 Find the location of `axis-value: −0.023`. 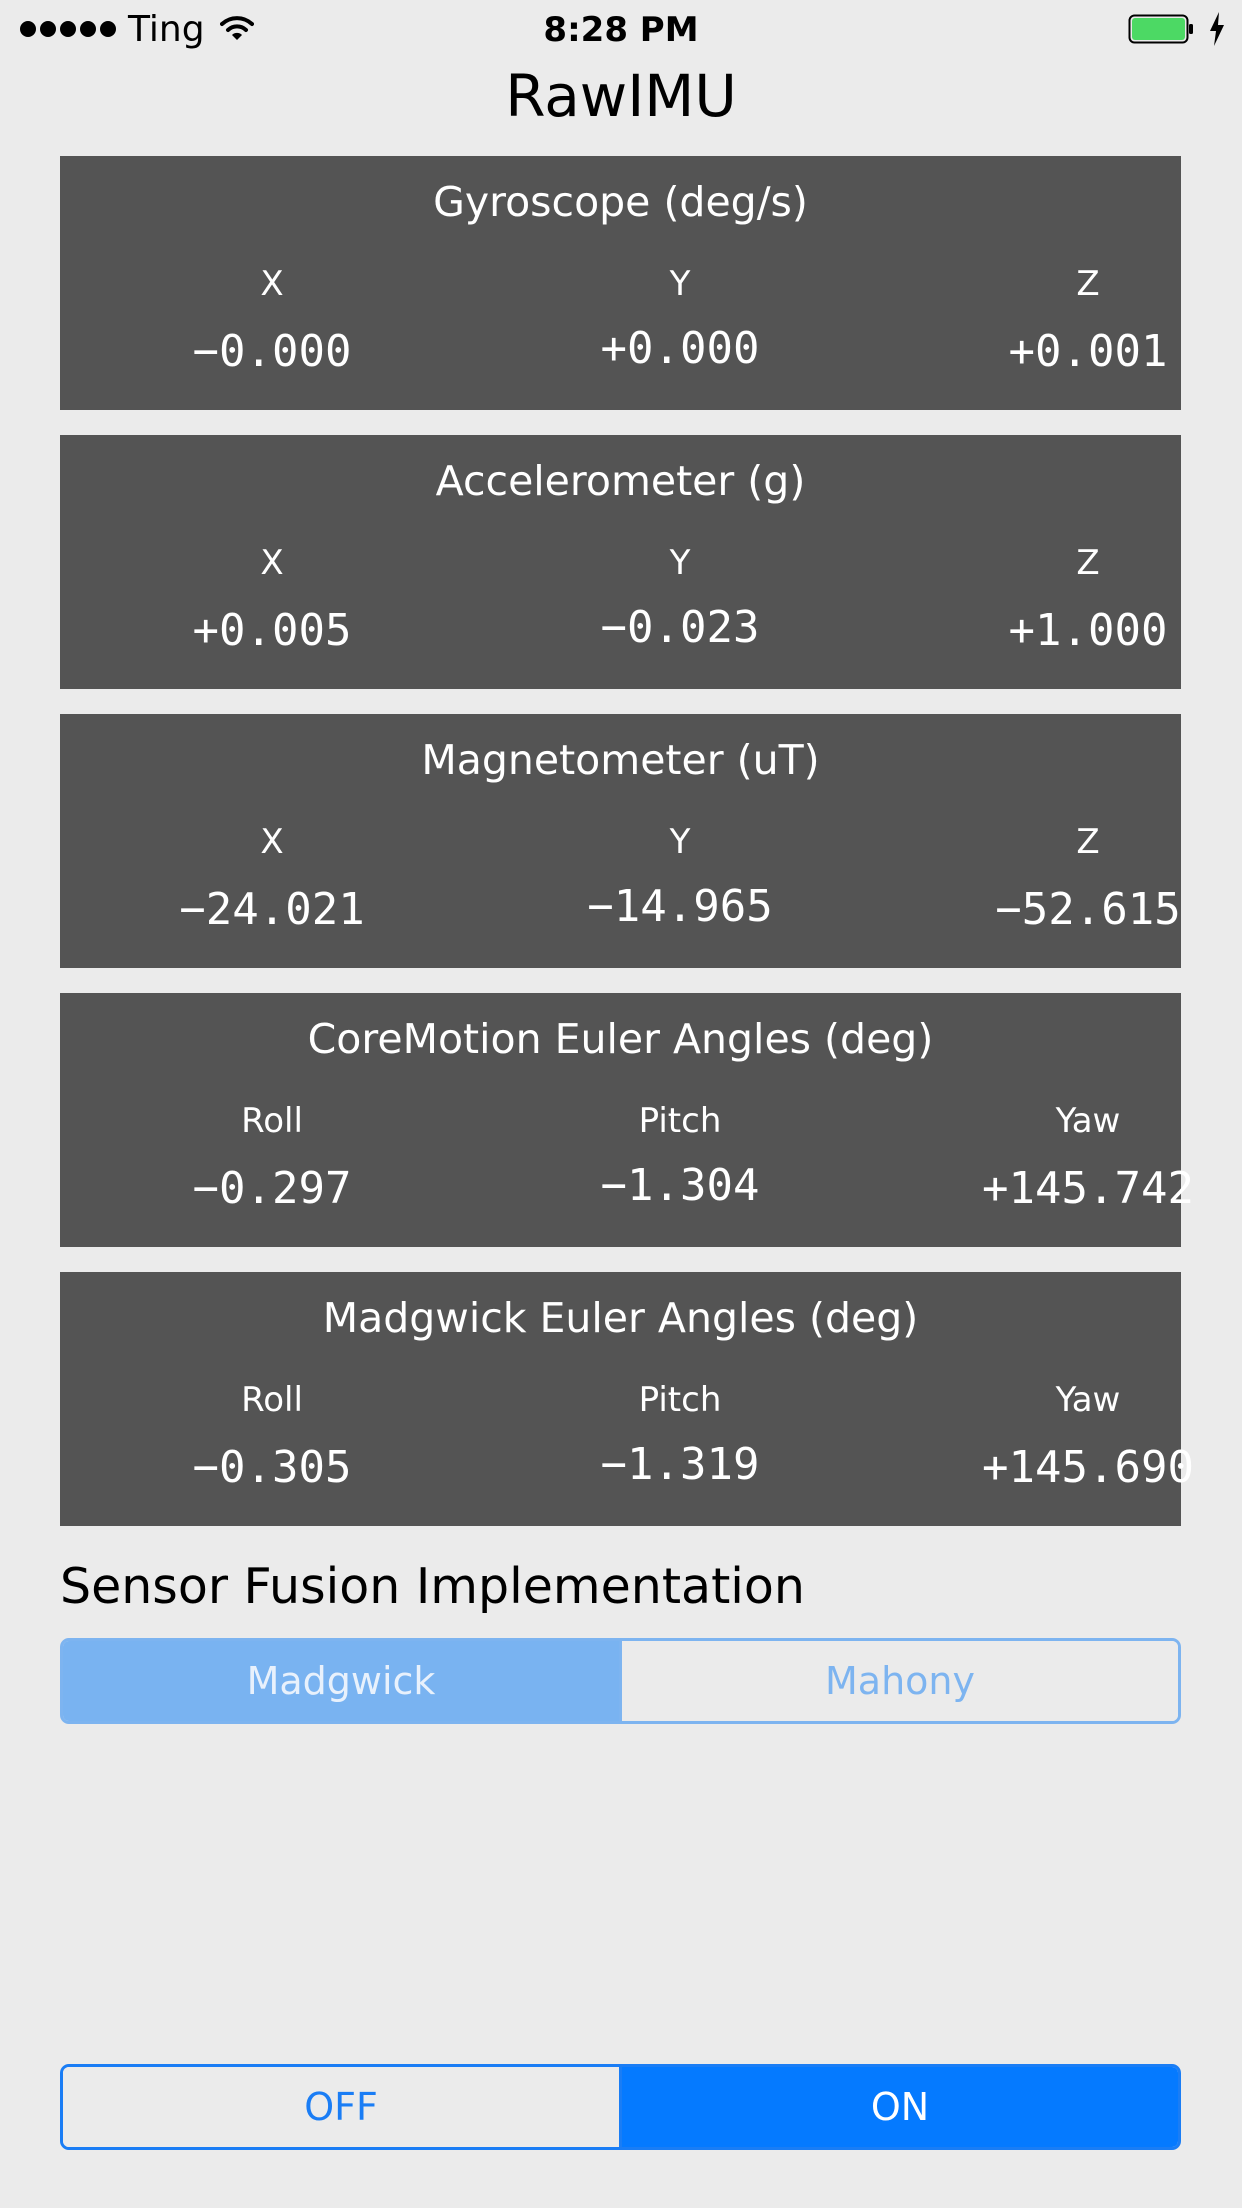

axis-value: −0.023 is located at coordinates (680, 627).